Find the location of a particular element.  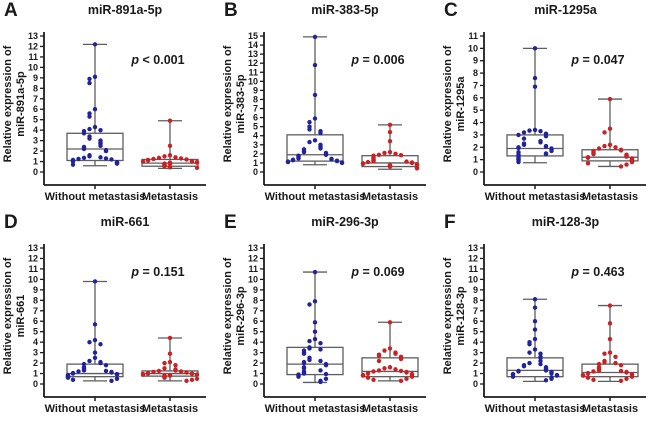

y-tick-label: 5 is located at coordinates (255, 127).